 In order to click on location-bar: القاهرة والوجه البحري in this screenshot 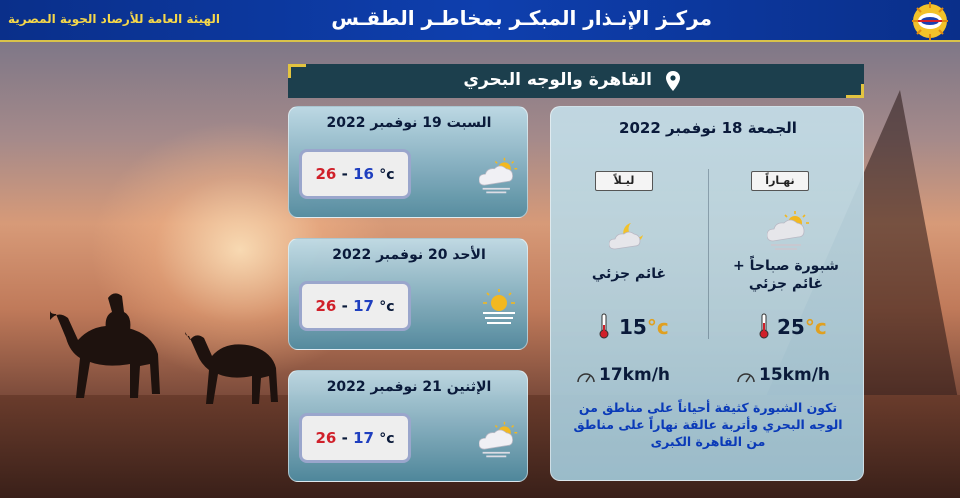, I will do `click(576, 81)`.